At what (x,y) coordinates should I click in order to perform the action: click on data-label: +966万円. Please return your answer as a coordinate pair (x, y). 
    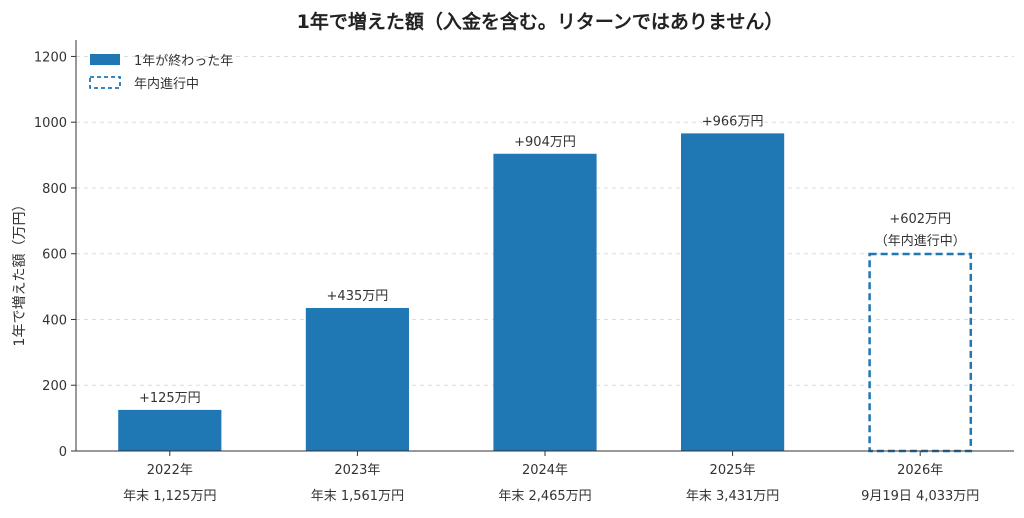
    Looking at the image, I should click on (733, 121).